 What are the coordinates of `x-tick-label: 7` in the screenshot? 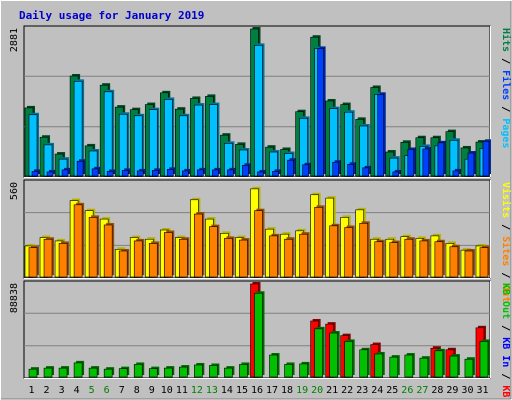 It's located at (122, 390).